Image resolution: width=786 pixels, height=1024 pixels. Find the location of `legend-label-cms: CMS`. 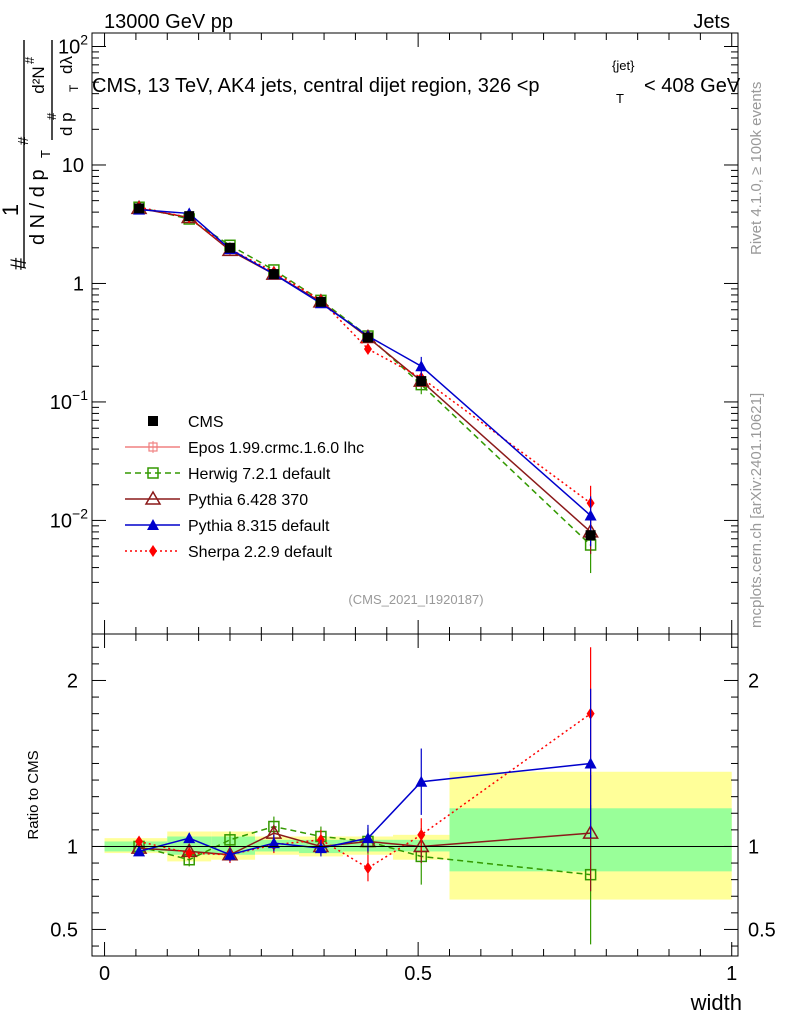

legend-label-cms: CMS is located at coordinates (206, 422).